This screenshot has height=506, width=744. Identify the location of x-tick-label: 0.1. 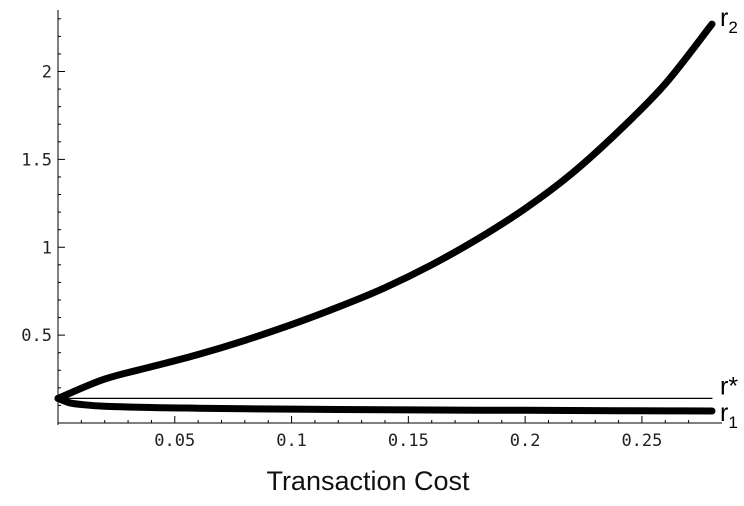
(291, 441).